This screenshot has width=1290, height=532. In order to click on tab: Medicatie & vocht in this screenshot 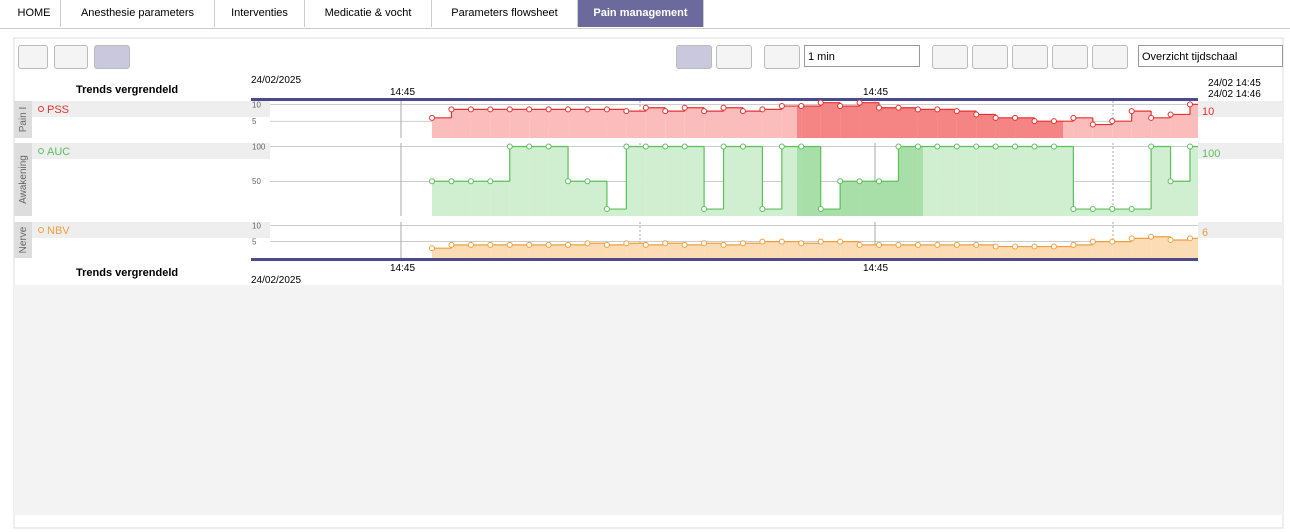, I will do `click(368, 13)`.